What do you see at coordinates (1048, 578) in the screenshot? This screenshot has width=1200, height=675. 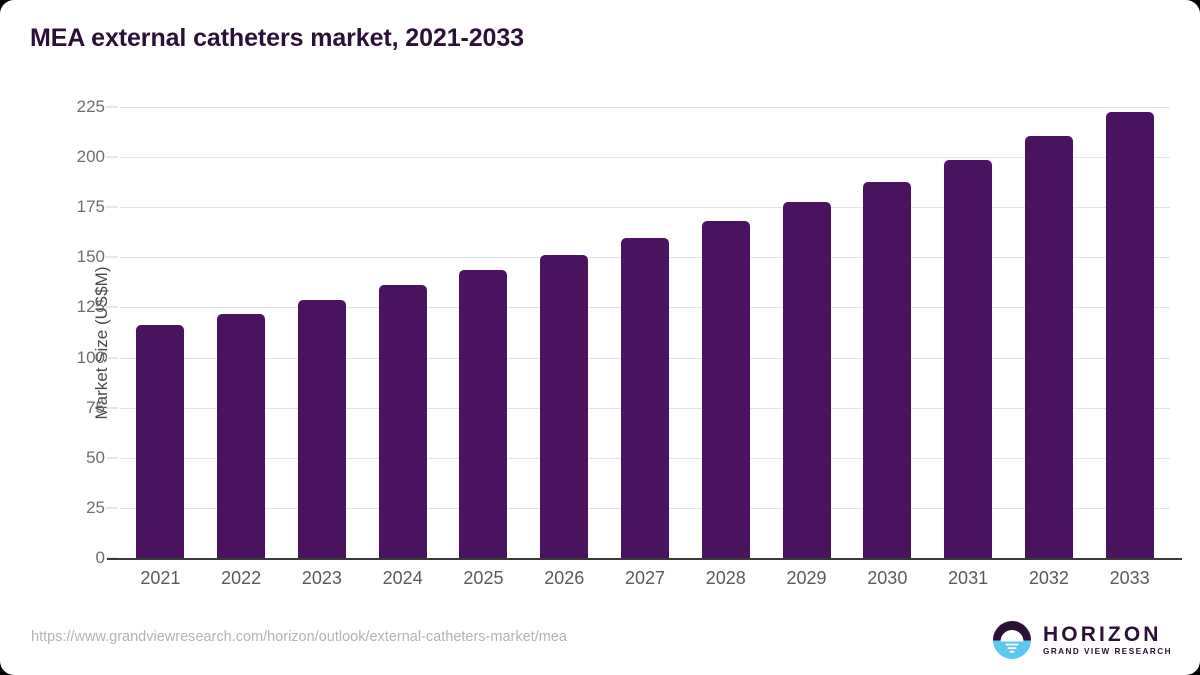 I see `x-tick-label: 2032` at bounding box center [1048, 578].